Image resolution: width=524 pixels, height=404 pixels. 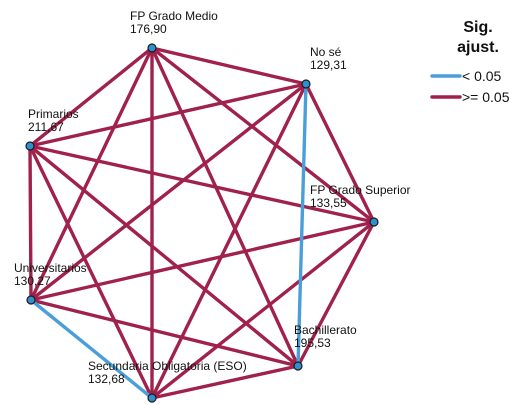 I want to click on legend-label-significant: < 0.05, so click(x=482, y=76).